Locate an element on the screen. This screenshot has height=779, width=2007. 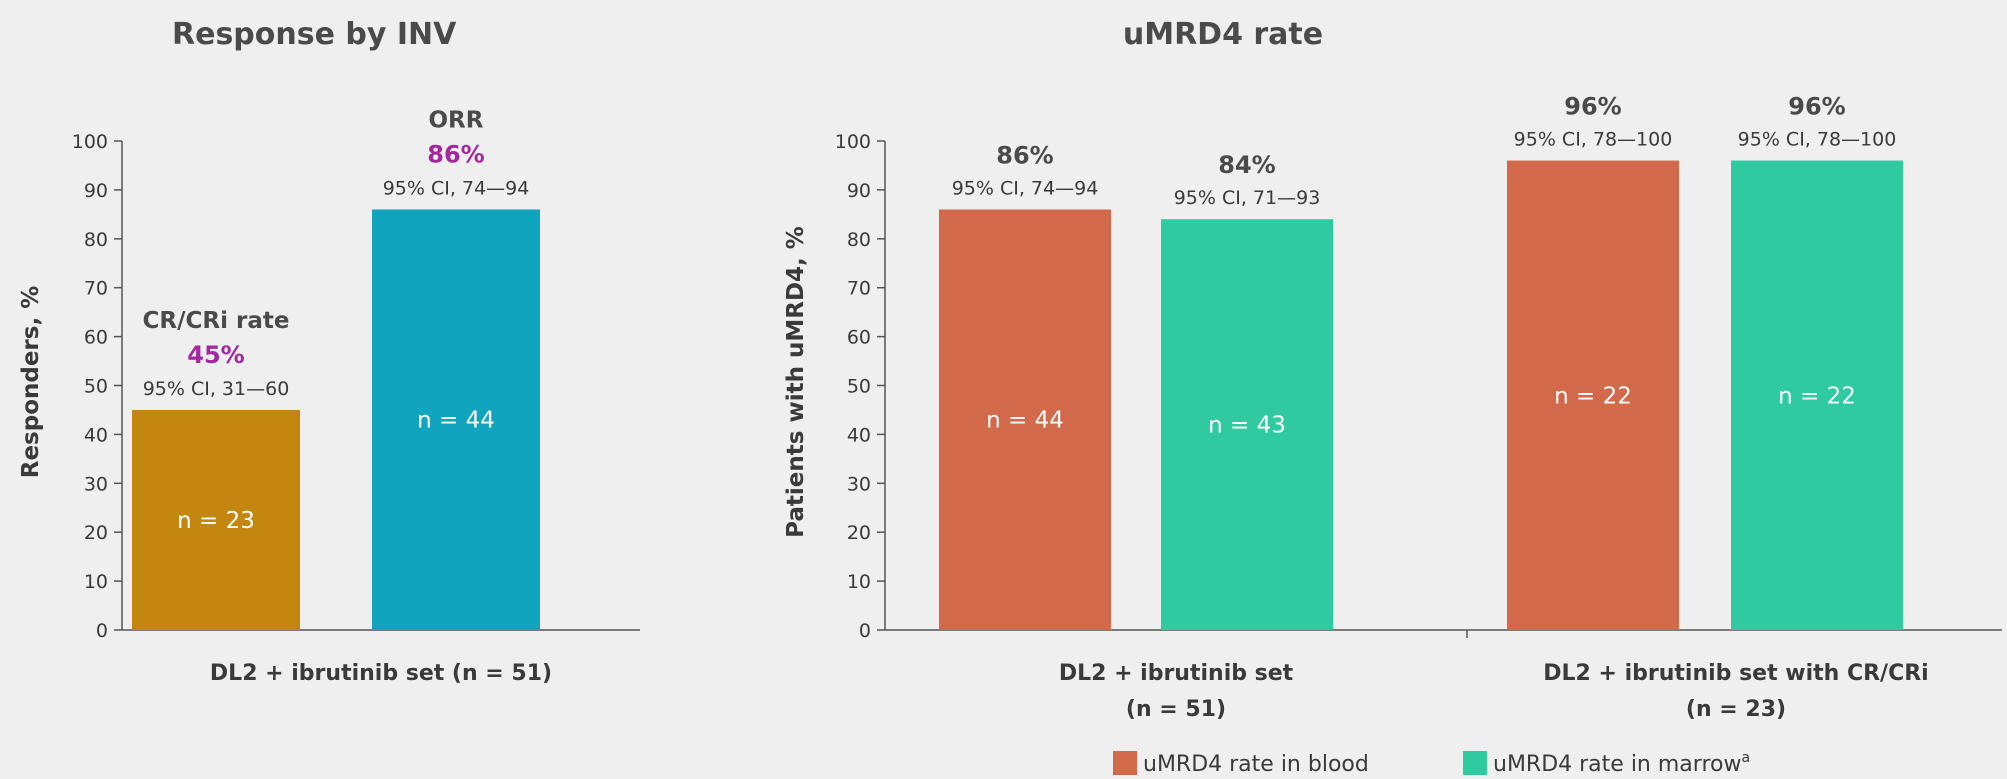
bar-orr-ci: 95% CI, 74—94 is located at coordinates (456, 188).